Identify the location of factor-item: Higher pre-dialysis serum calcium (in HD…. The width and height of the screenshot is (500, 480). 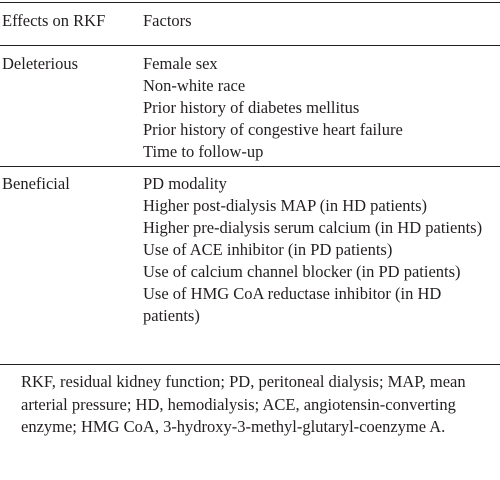
(313, 227).